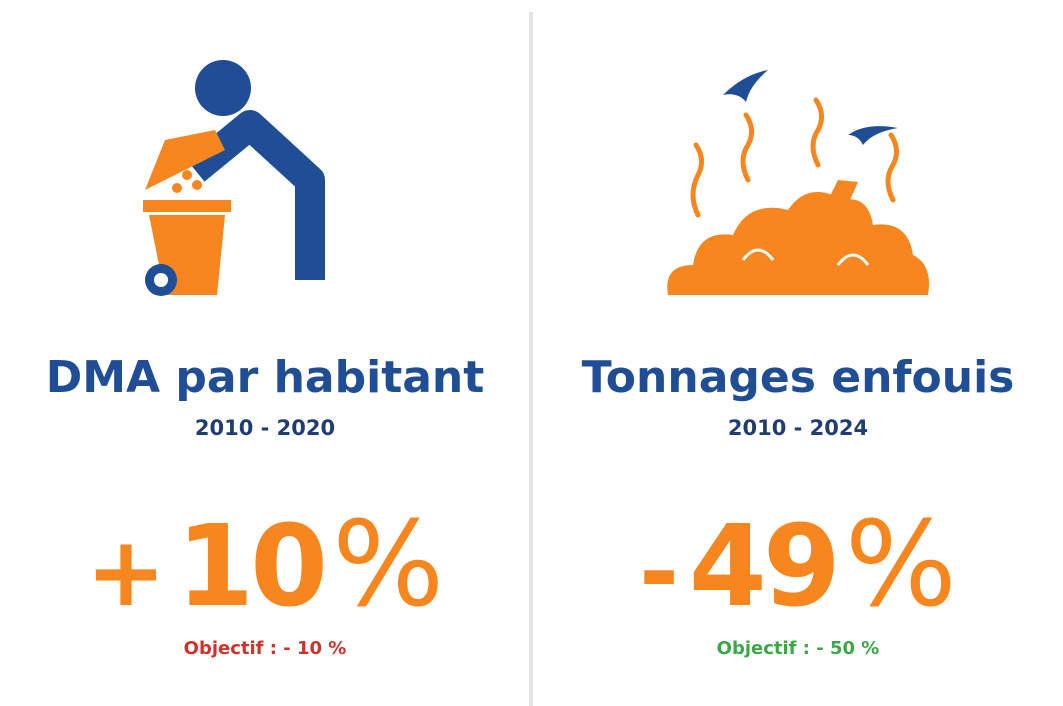 The image size is (1063, 706). What do you see at coordinates (798, 648) in the screenshot?
I see `objective: Objectif : - 50 %` at bounding box center [798, 648].